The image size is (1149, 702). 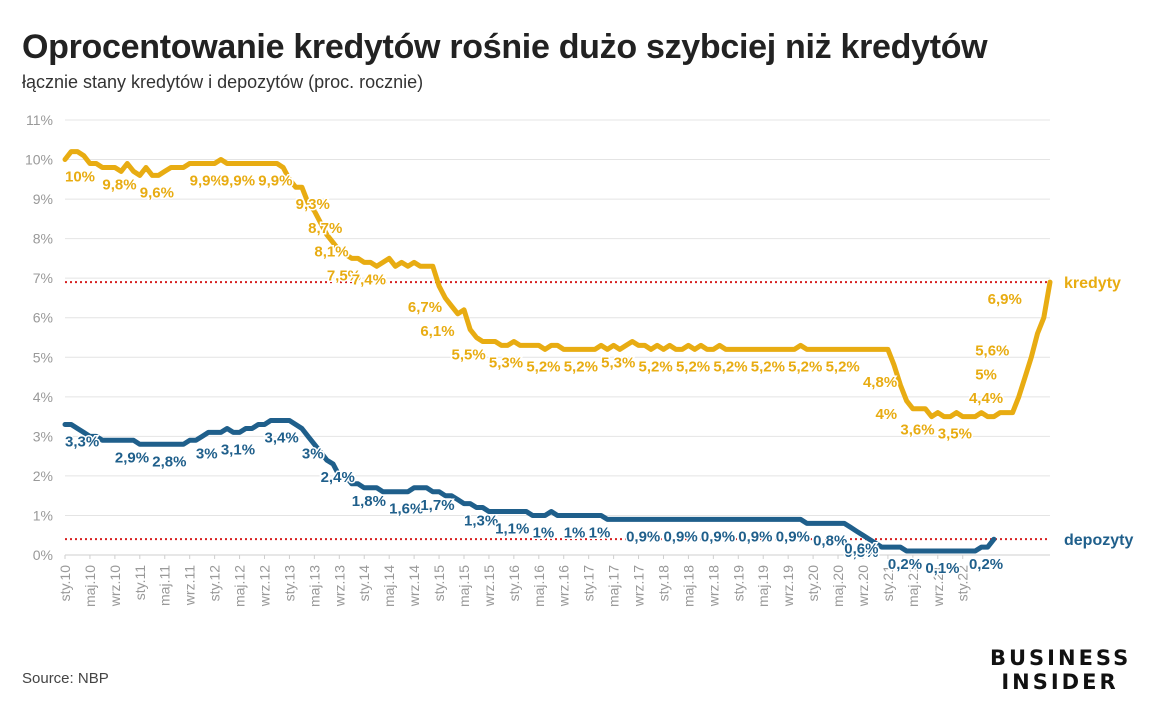 I want to click on data-label-depozyty: 2,4%, so click(x=338, y=477).